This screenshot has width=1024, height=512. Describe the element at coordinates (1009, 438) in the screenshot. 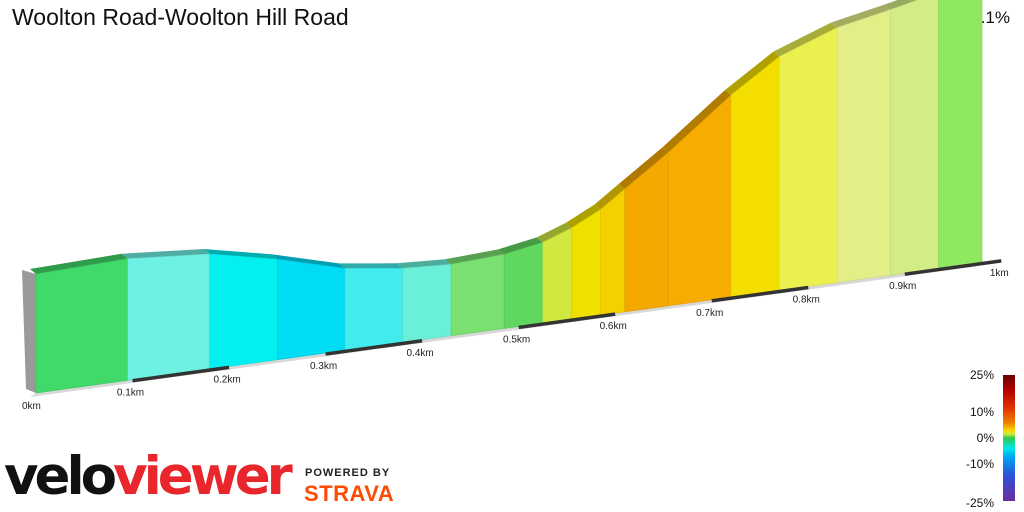

I see `gradient-legend-bar` at that location.